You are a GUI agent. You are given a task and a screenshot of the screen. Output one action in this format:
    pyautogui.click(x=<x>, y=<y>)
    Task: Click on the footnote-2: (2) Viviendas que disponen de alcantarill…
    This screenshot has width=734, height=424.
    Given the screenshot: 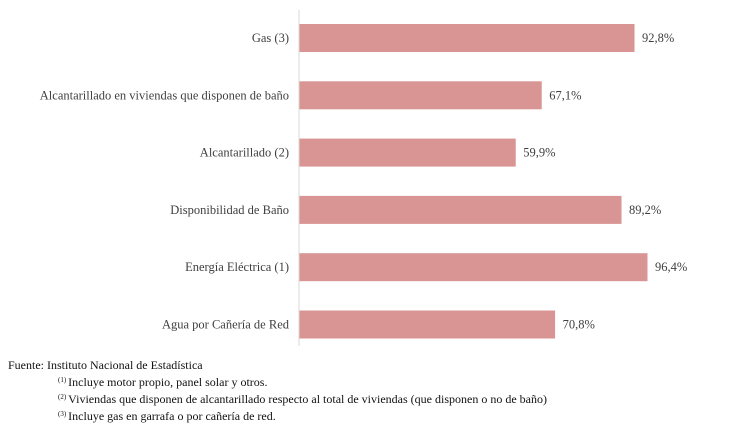 What is the action you would take?
    pyautogui.click(x=368, y=398)
    